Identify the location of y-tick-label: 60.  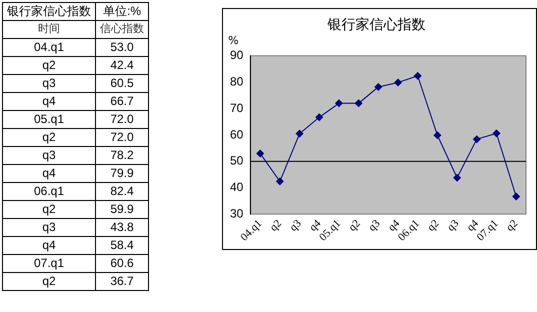
(237, 134).